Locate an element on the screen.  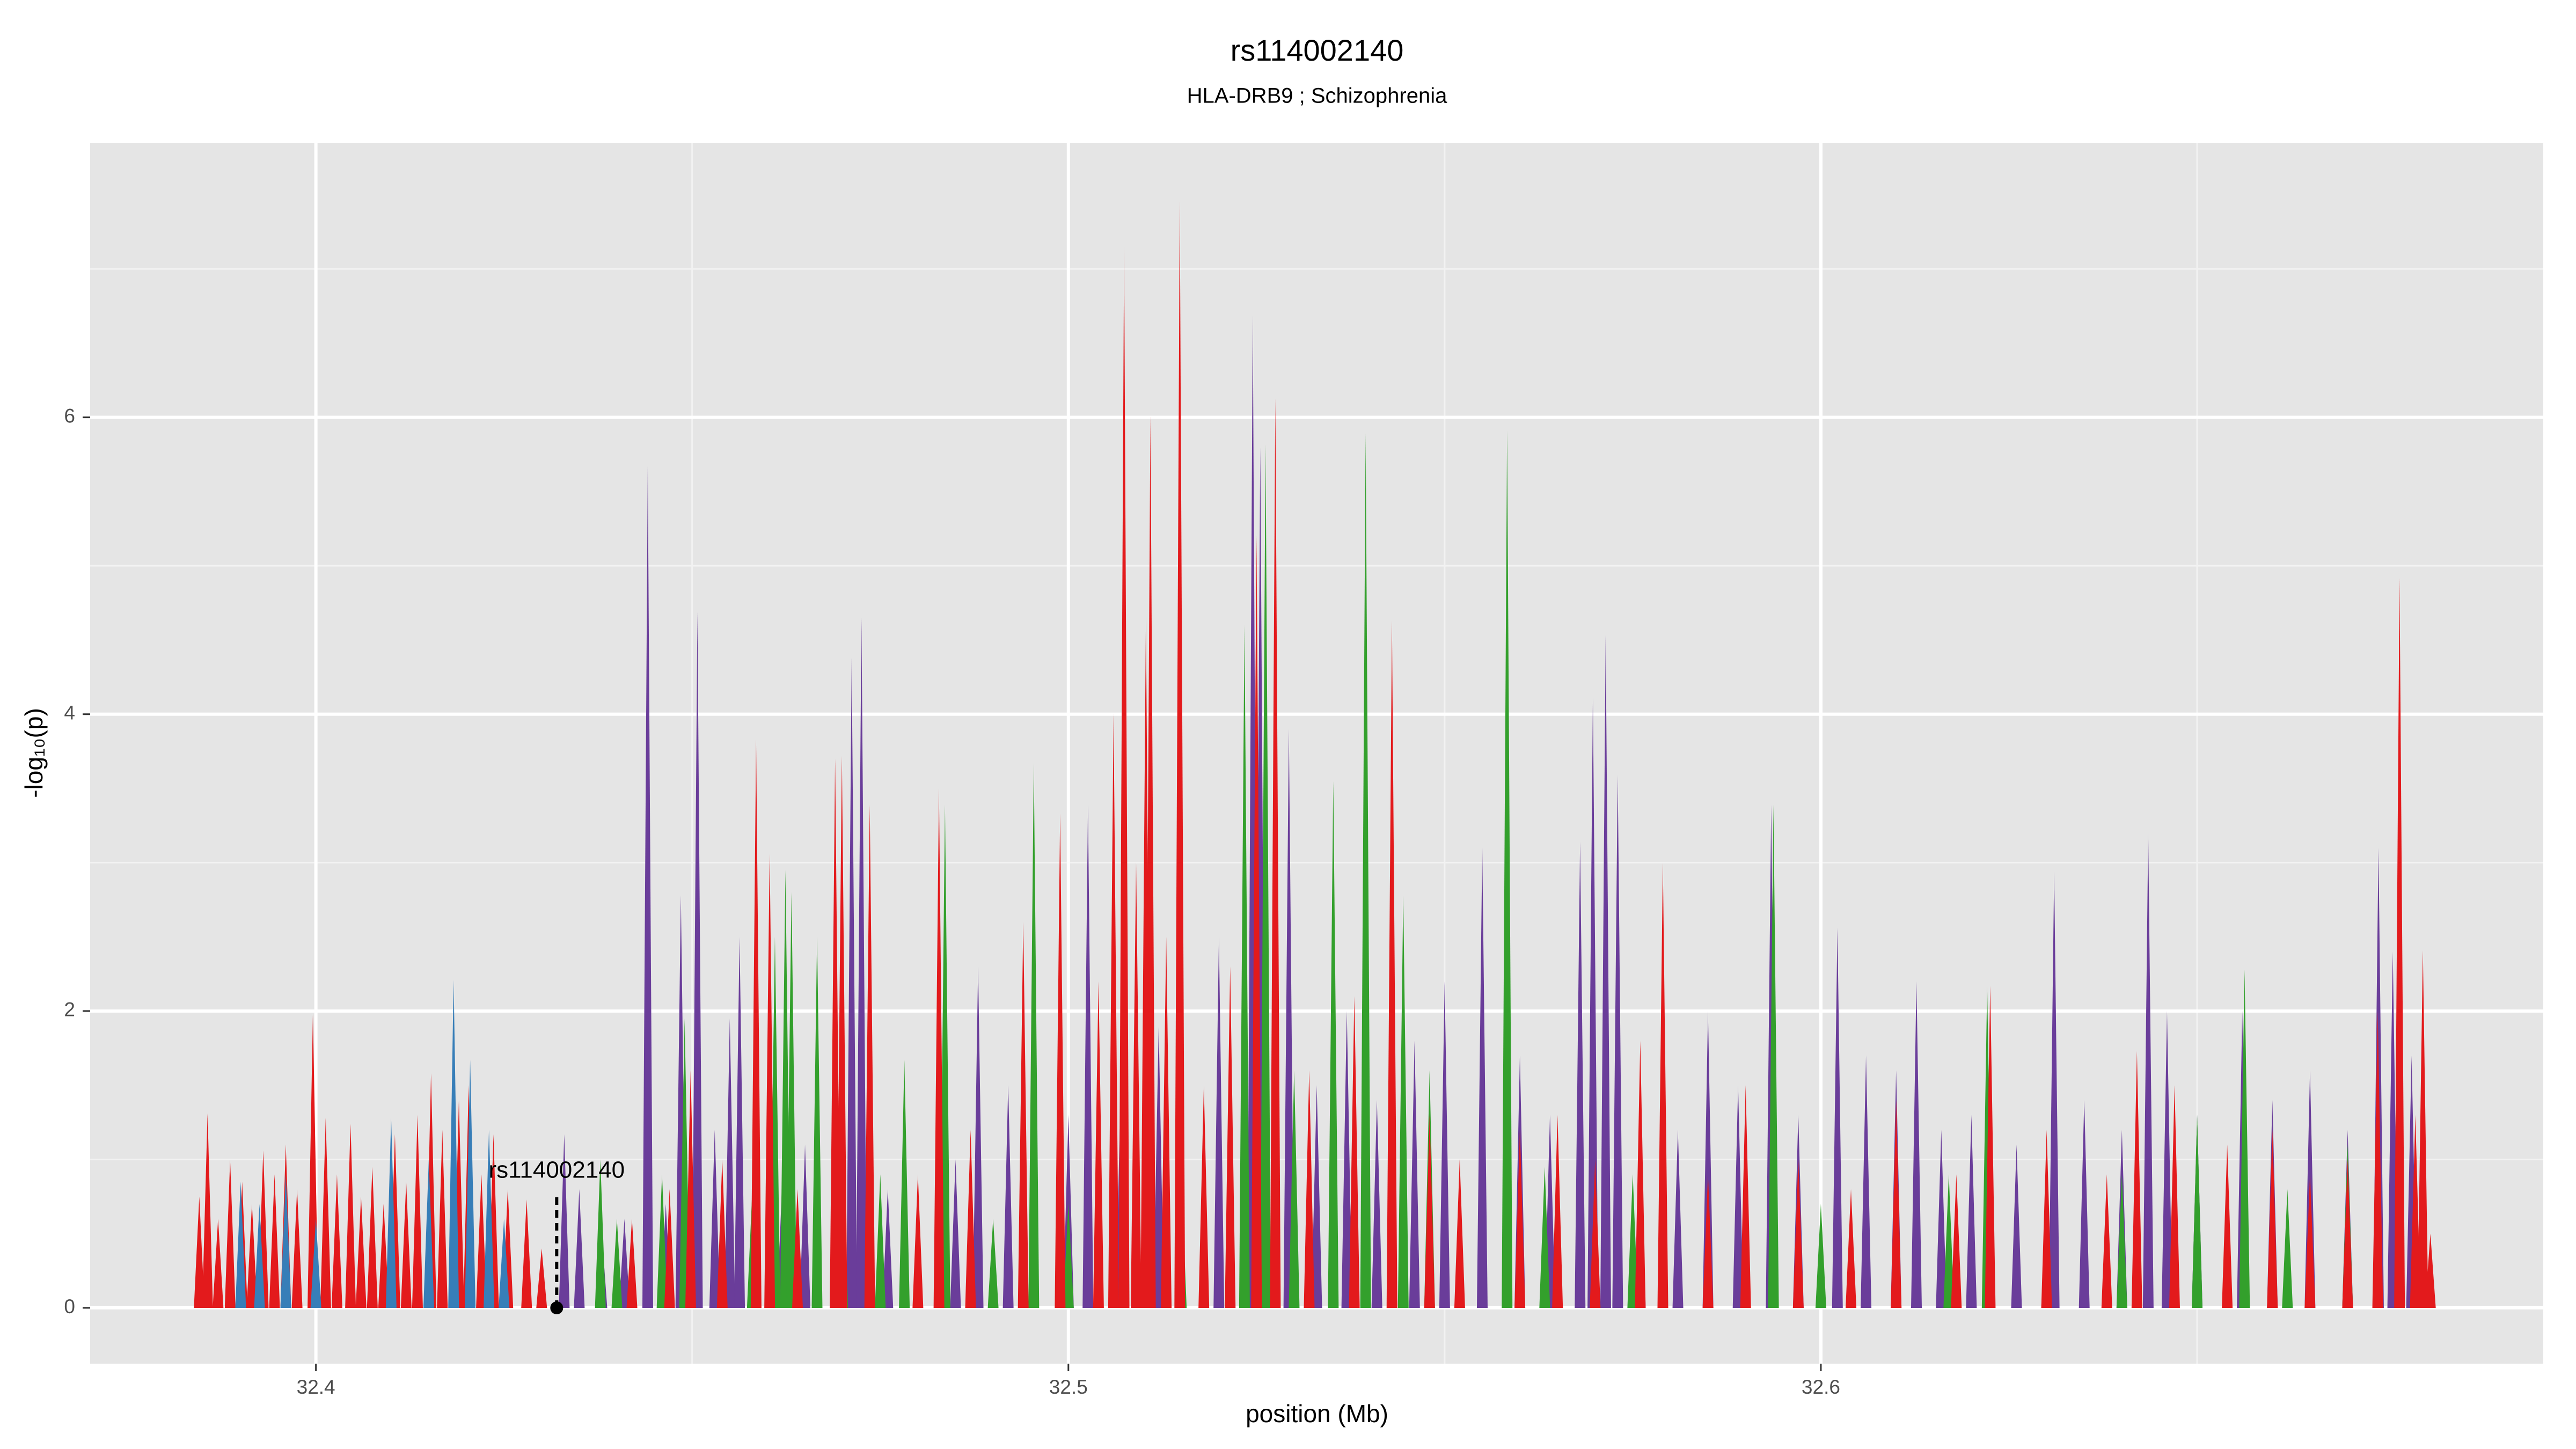
annotation-label: rs114002140 is located at coordinates (557, 1170).